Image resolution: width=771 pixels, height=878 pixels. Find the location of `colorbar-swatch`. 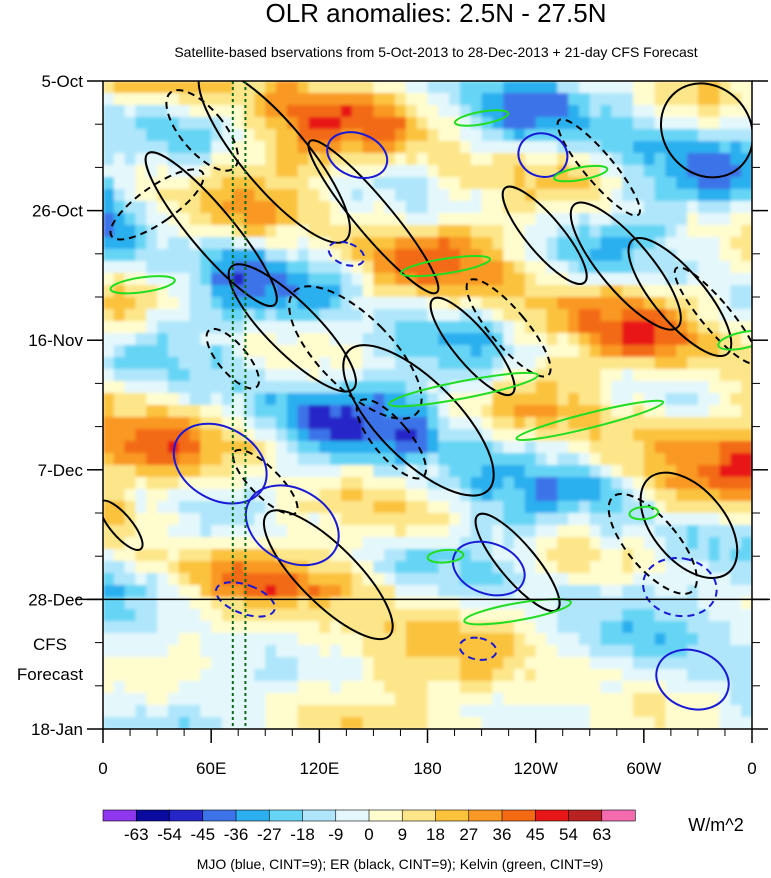

colorbar-swatch is located at coordinates (119, 815).